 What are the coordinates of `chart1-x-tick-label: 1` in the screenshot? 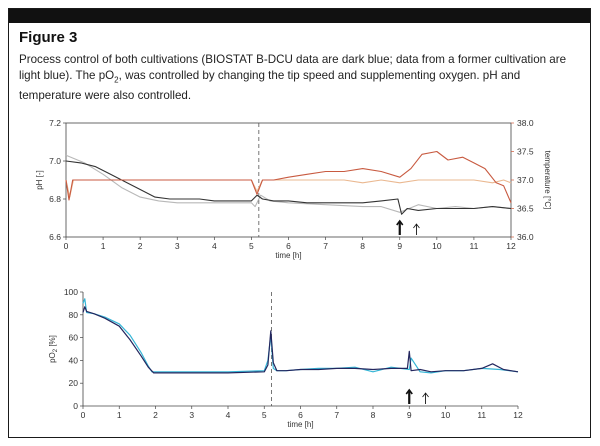 It's located at (103, 246).